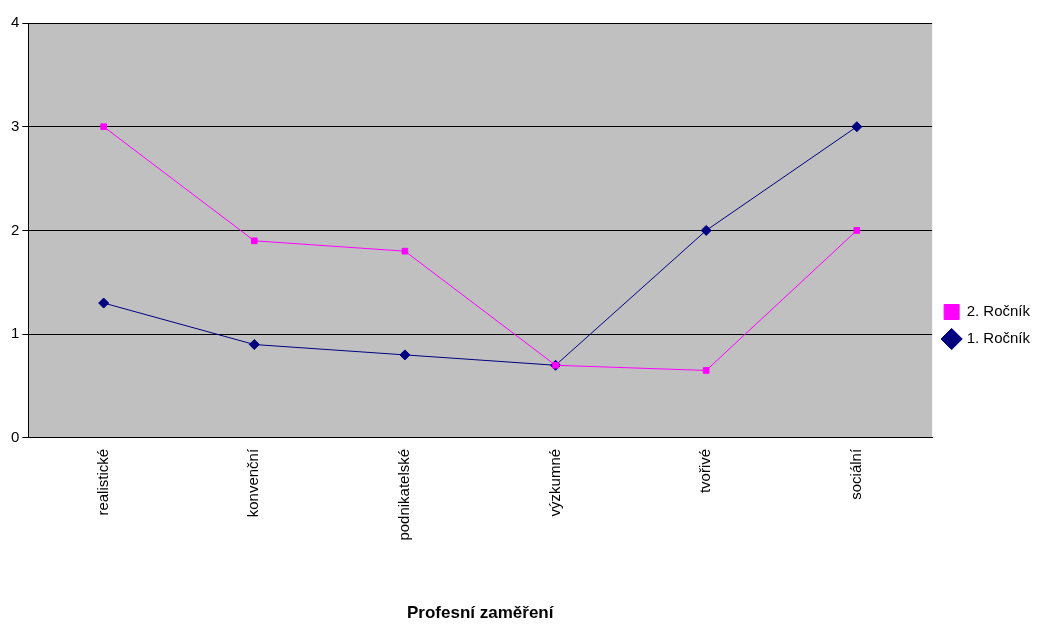 The image size is (1058, 637). Describe the element at coordinates (102, 482) in the screenshot. I see `x-tick-label: realistické` at that location.